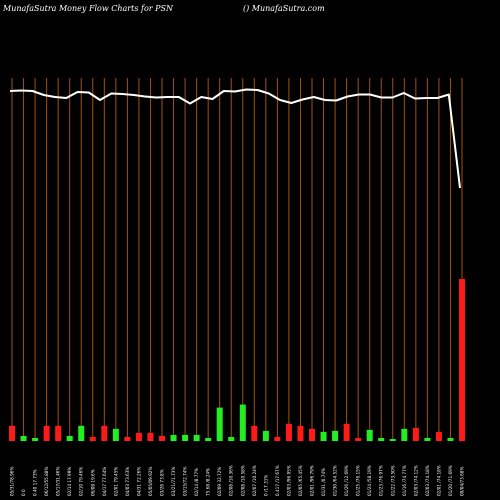 This screenshot has width=500, height=500. Describe the element at coordinates (138, 481) in the screenshot. I see `x-tick-label: 04/31 72.26%` at that location.